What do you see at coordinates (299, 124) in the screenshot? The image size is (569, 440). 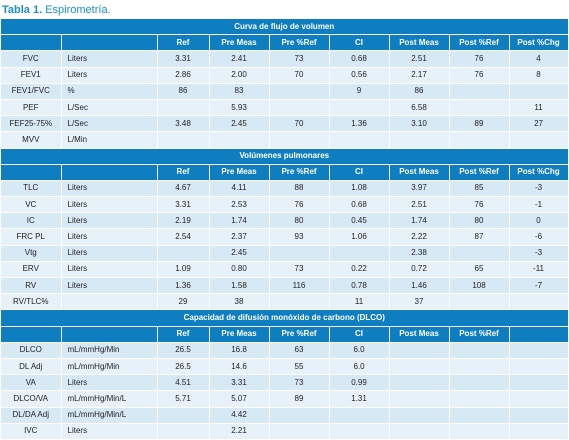 I see `value-cell: 70` at bounding box center [299, 124].